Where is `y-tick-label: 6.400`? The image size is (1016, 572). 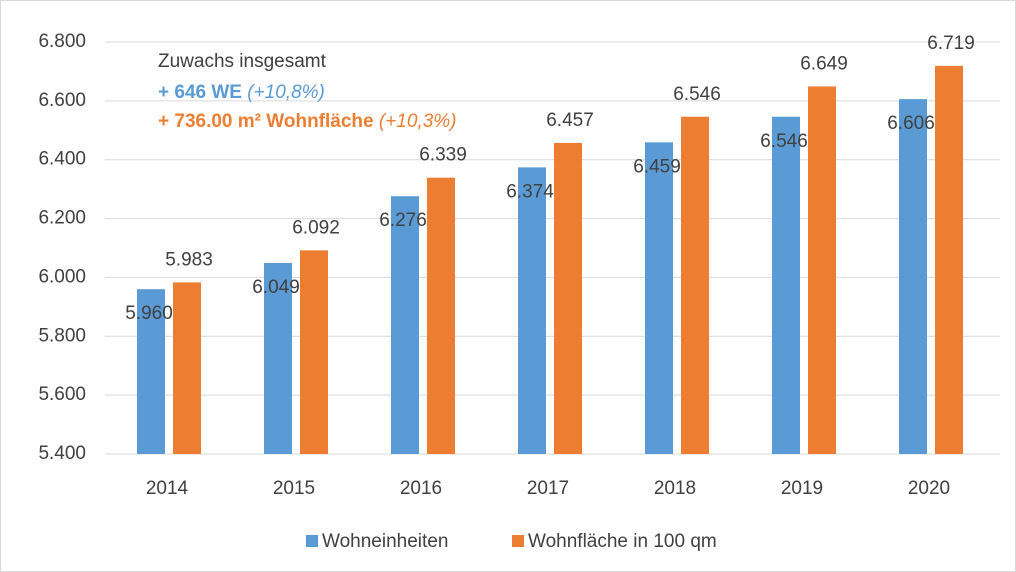
y-tick-label: 6.400 is located at coordinates (62, 159).